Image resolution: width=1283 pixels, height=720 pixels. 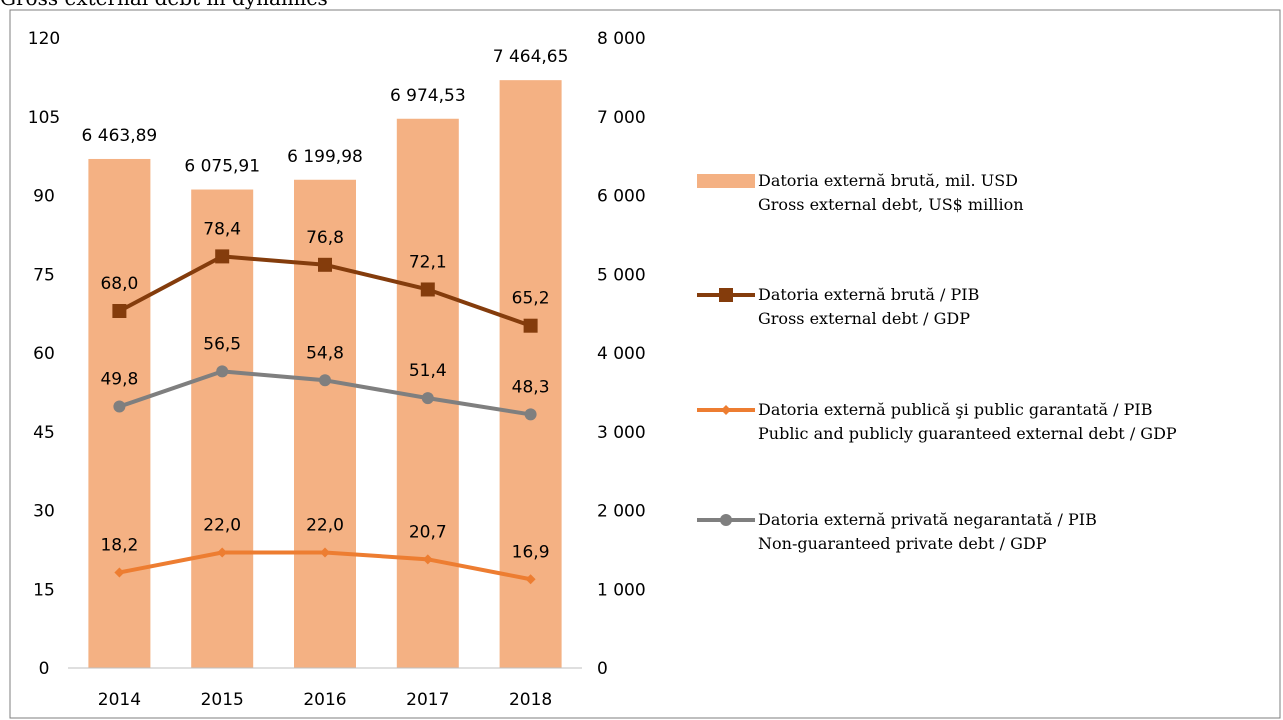 I want to click on bar-data-label: 6 199,98, so click(x=325, y=157).